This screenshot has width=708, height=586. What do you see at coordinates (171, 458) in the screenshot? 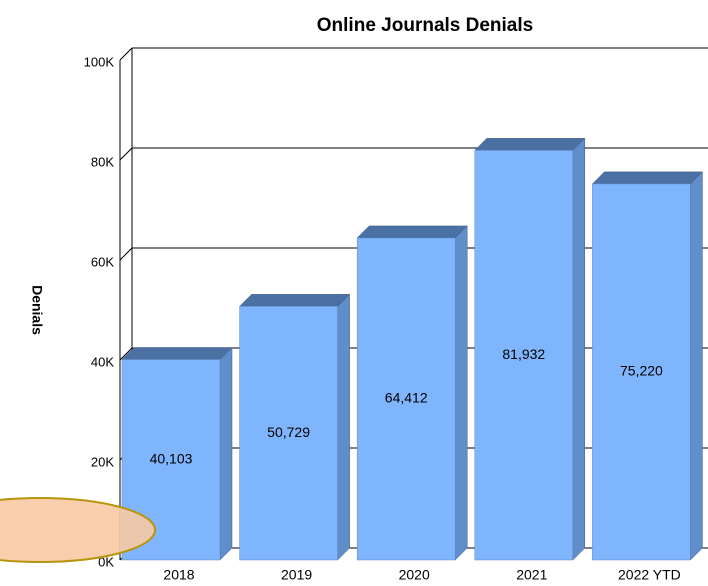
I see `value-label: 40,103` at bounding box center [171, 458].